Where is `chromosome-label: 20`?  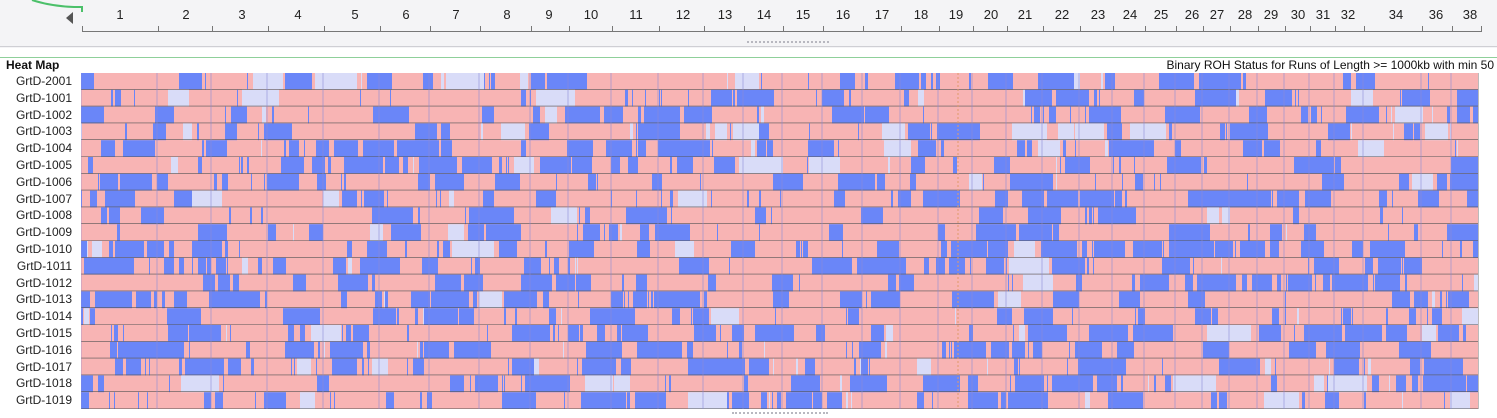 chromosome-label: 20 is located at coordinates (991, 14).